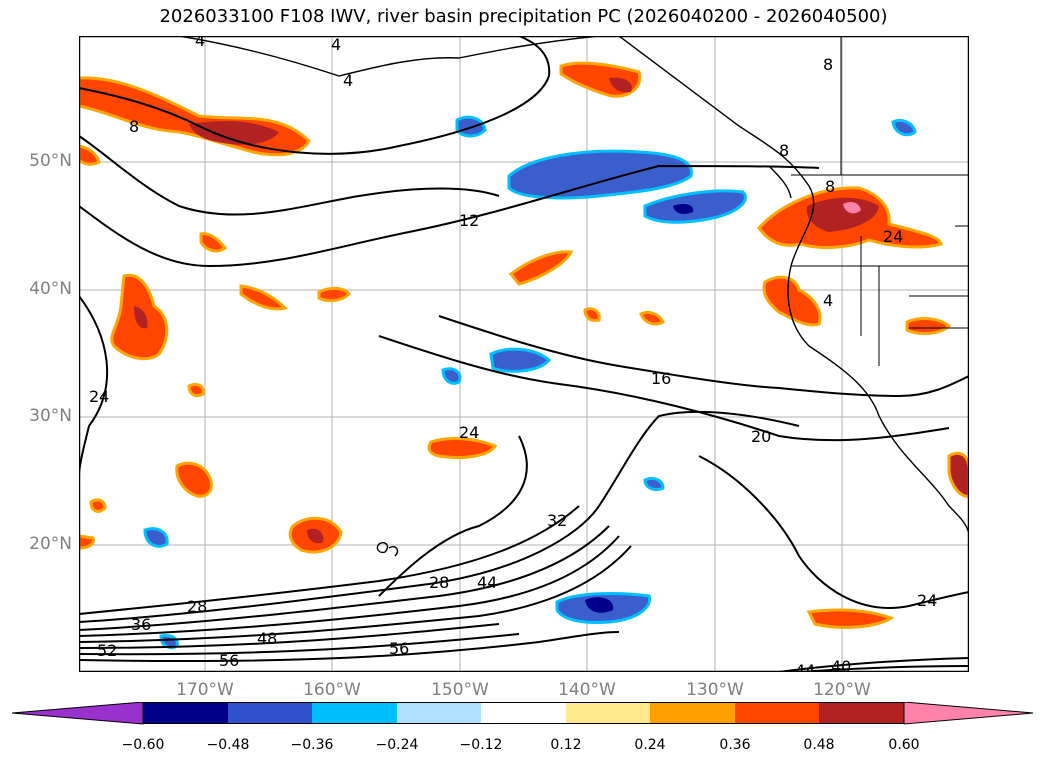 The height and width of the screenshot is (765, 1047). I want to click on lon-label-120w: 120°W, so click(842, 690).